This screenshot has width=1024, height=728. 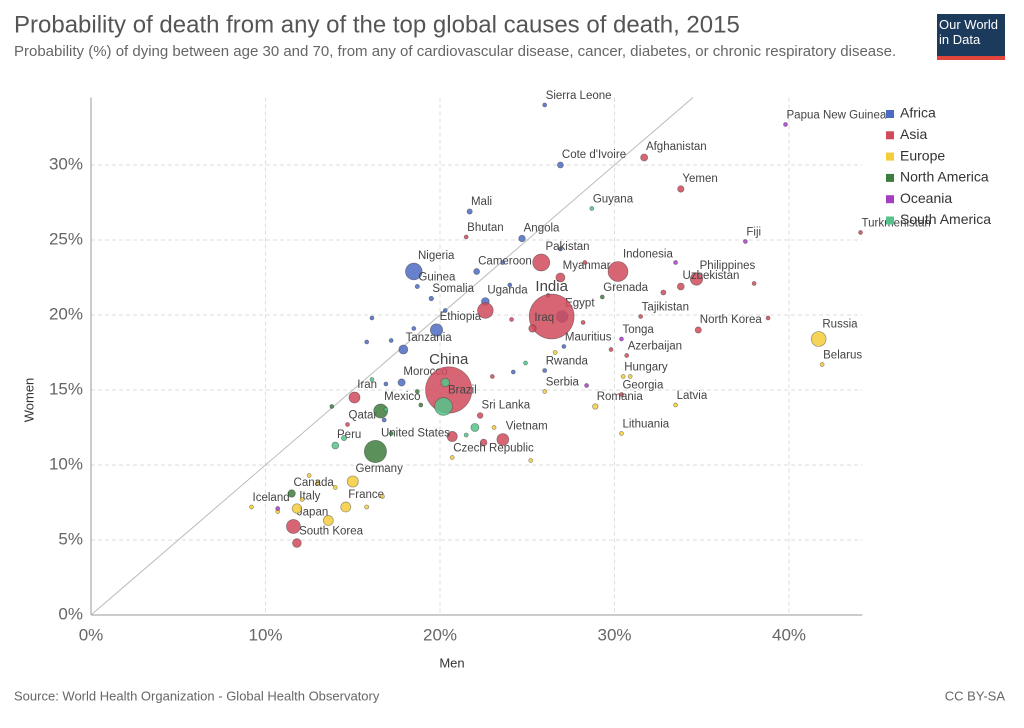 What do you see at coordinates (312, 513) in the screenshot?
I see `point-label: Japan` at bounding box center [312, 513].